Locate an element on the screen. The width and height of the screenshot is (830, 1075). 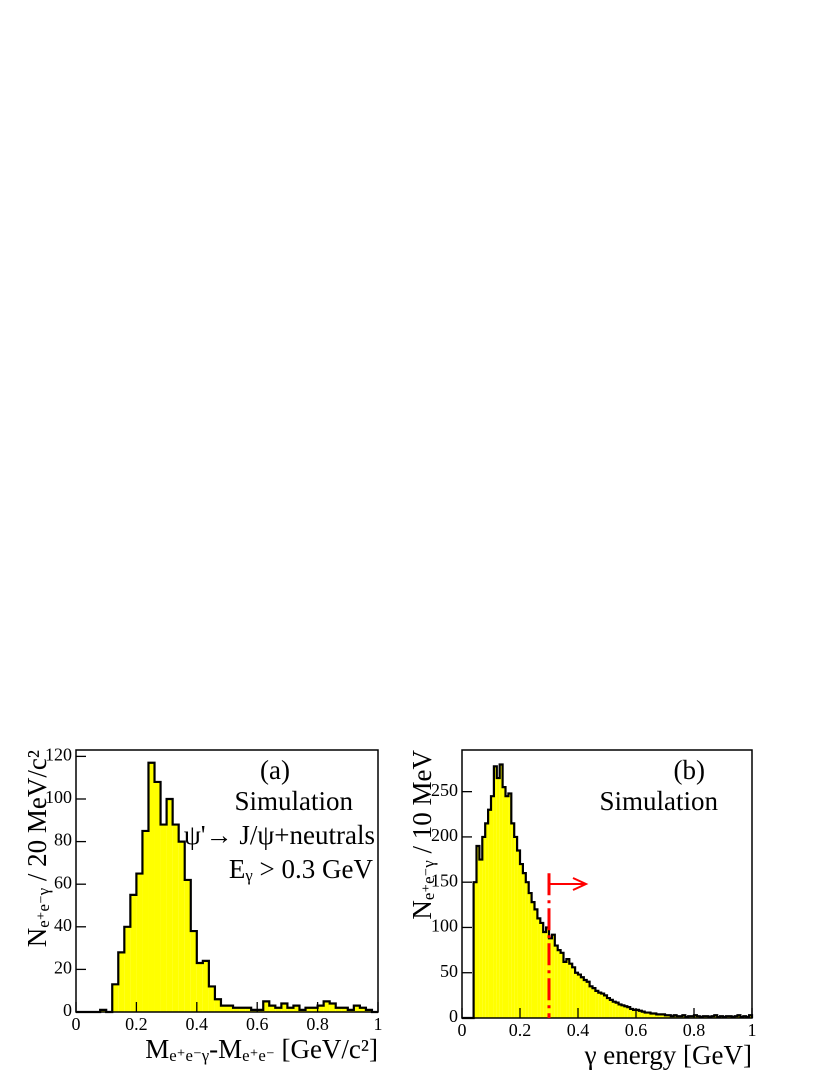
label-part: E is located at coordinates (237, 869).